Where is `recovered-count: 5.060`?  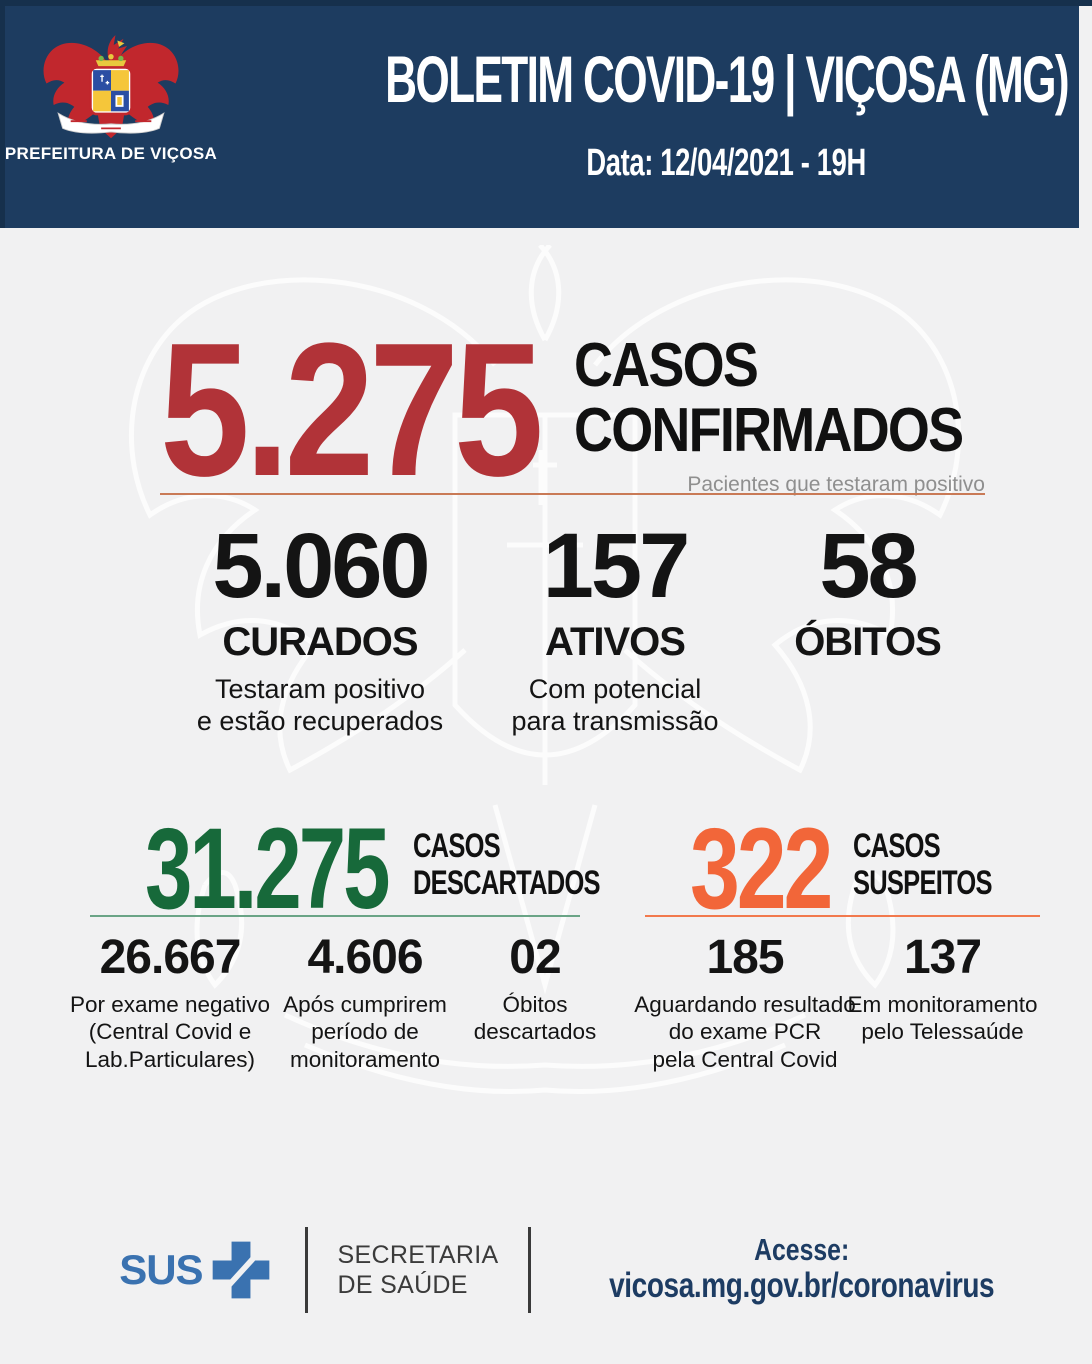
recovered-count: 5.060 is located at coordinates (321, 566).